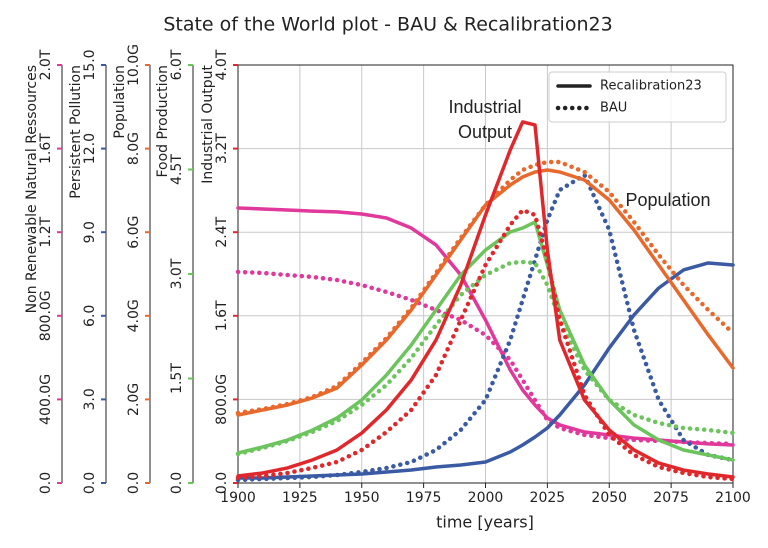 Image resolution: width=768 pixels, height=548 pixels. I want to click on legend-label: BAU, so click(613, 108).